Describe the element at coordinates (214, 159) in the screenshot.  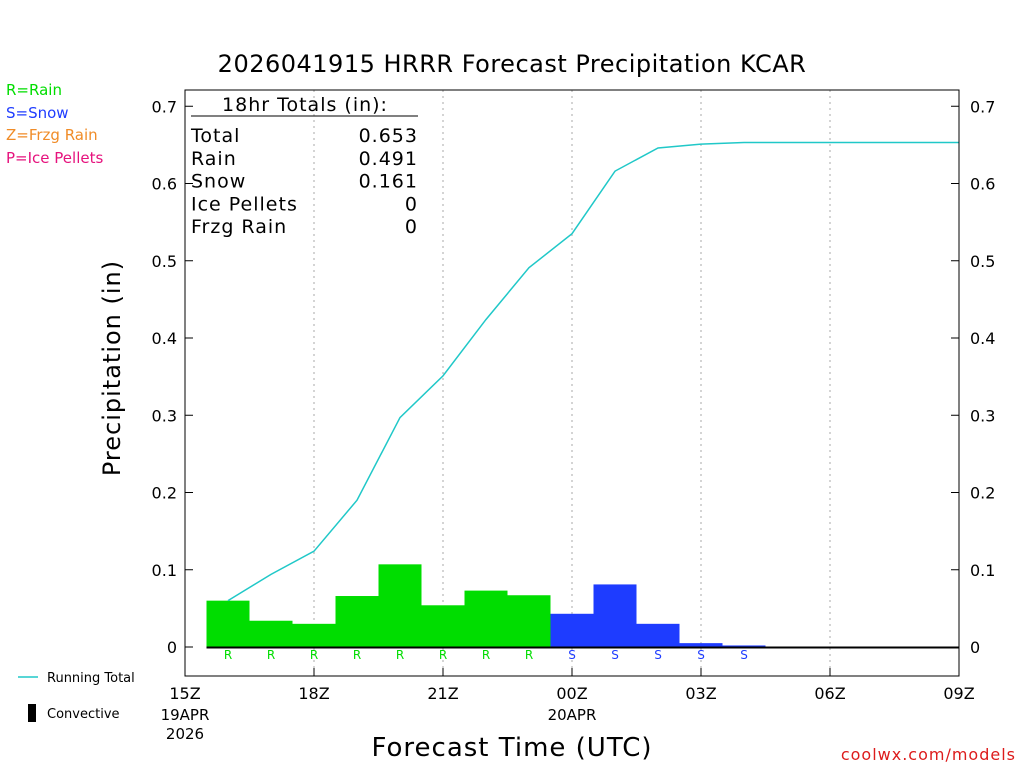
I see `totals-label-1: Rain` at that location.